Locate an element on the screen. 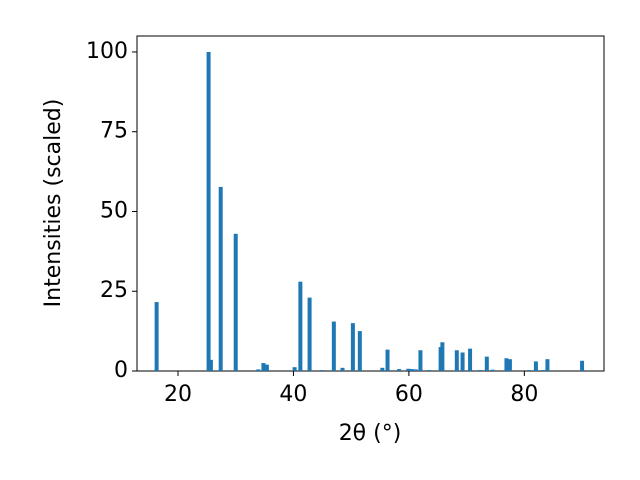 The height and width of the screenshot is (480, 640). y-tick-label: 100 is located at coordinates (107, 51).